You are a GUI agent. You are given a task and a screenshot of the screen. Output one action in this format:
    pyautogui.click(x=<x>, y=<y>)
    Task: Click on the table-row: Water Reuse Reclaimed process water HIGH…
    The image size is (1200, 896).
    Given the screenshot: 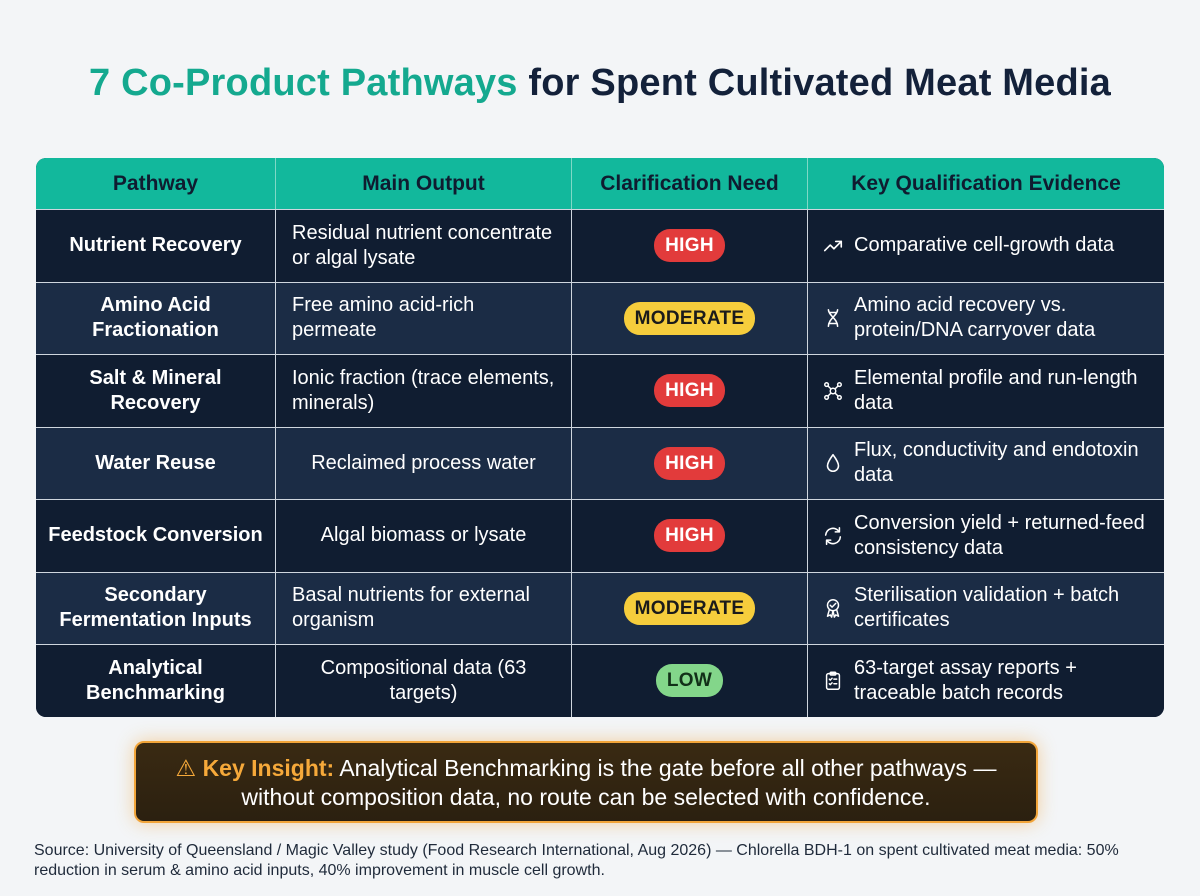 What is the action you would take?
    pyautogui.click(x=600, y=463)
    